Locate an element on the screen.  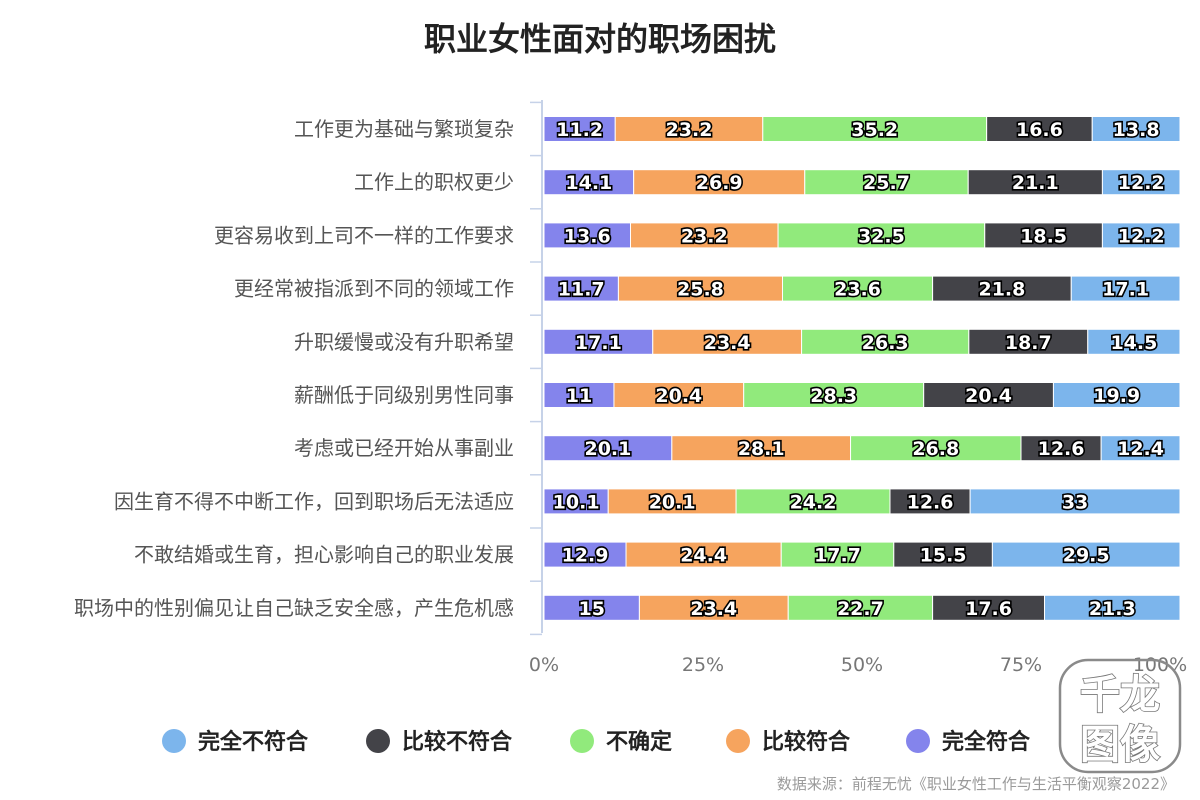
data-label: 15.5 is located at coordinates (943, 556).